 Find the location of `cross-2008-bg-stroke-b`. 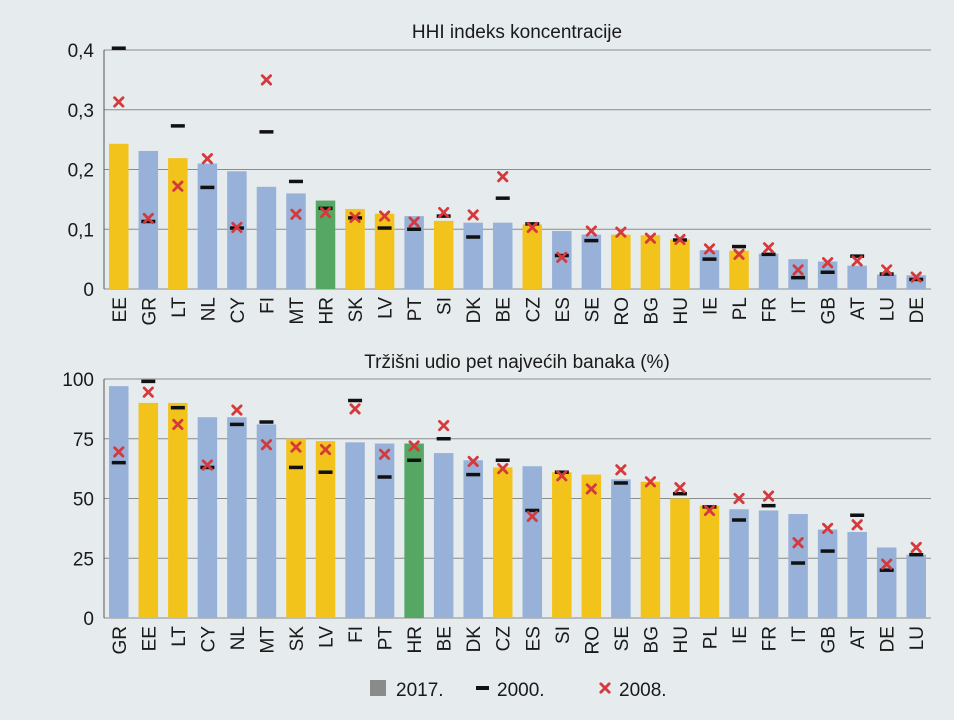

cross-2008-bg-stroke-b is located at coordinates (650, 482).